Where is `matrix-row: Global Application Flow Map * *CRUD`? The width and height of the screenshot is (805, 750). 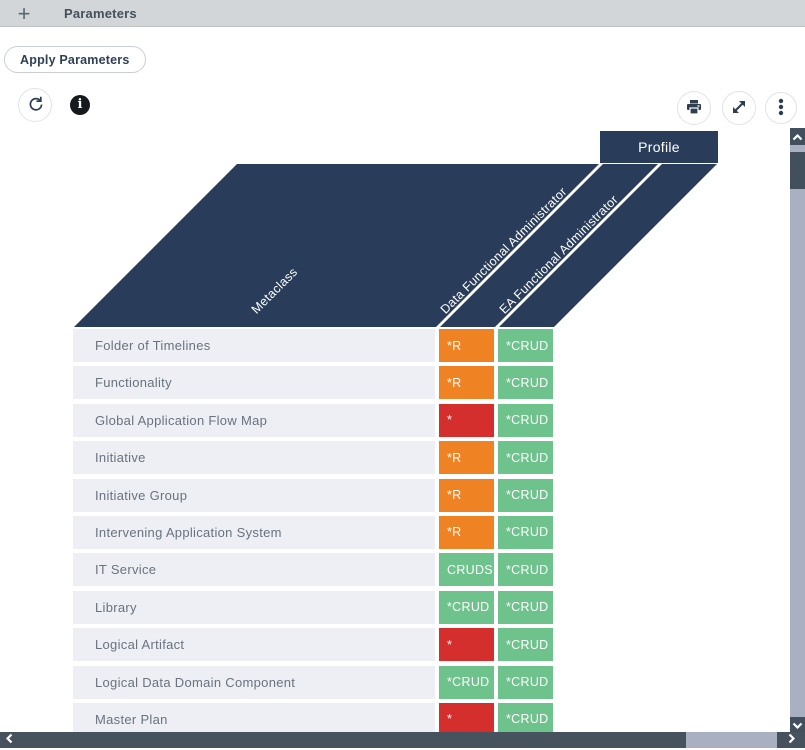 matrix-row: Global Application Flow Map * *CRUD is located at coordinates (315, 420).